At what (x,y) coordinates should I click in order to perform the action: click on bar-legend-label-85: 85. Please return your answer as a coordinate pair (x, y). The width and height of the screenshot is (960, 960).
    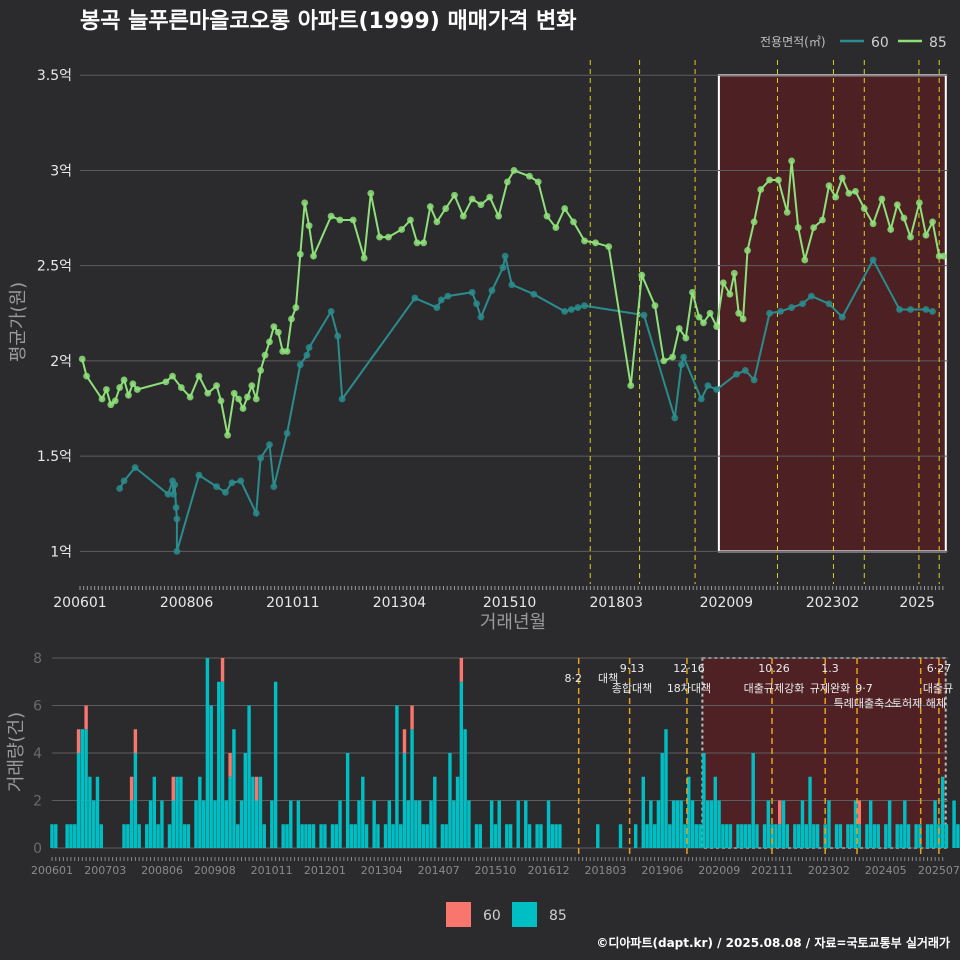
    Looking at the image, I should click on (558, 916).